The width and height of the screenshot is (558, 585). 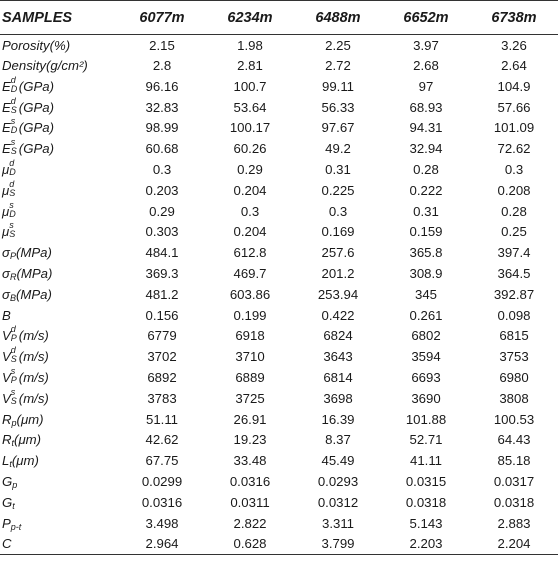 I want to click on row-label-symbol: P, so click(x=6, y=523).